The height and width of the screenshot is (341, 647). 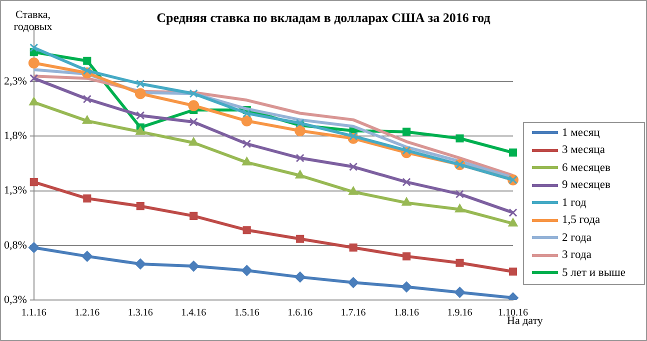 What do you see at coordinates (594, 272) in the screenshot?
I see `legend-label: 5 лет и выше` at bounding box center [594, 272].